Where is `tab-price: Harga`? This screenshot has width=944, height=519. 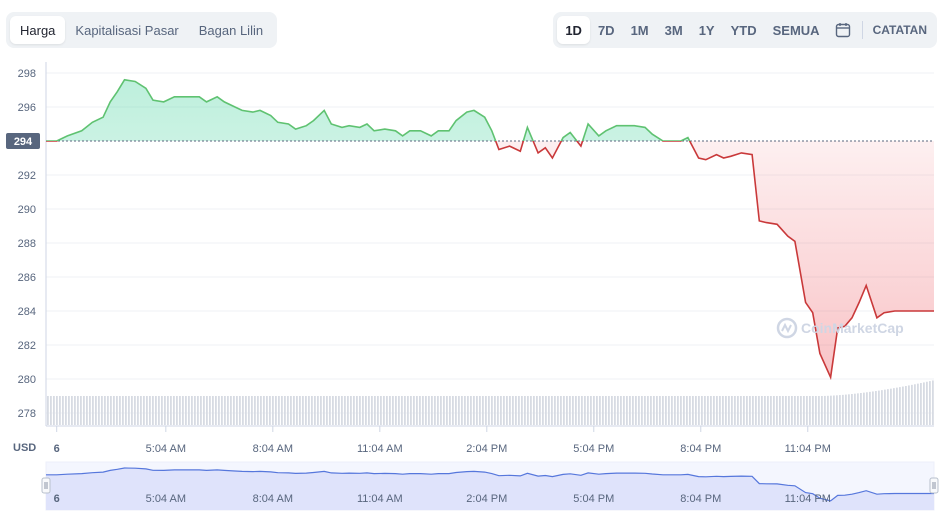
tab-price: Harga is located at coordinates (38, 30).